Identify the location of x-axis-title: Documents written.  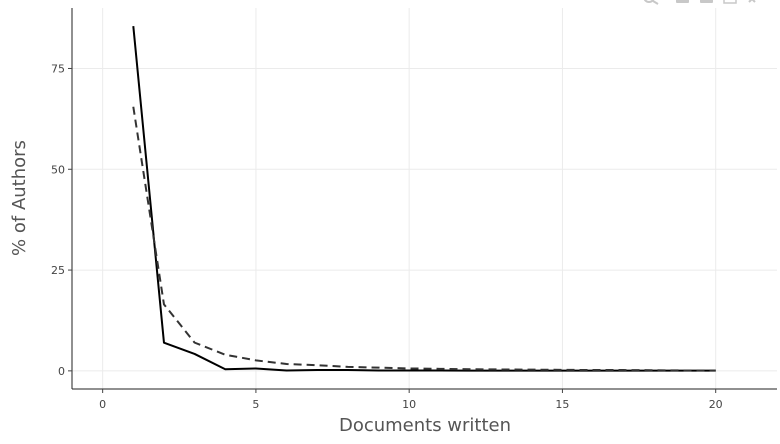
(425, 425).